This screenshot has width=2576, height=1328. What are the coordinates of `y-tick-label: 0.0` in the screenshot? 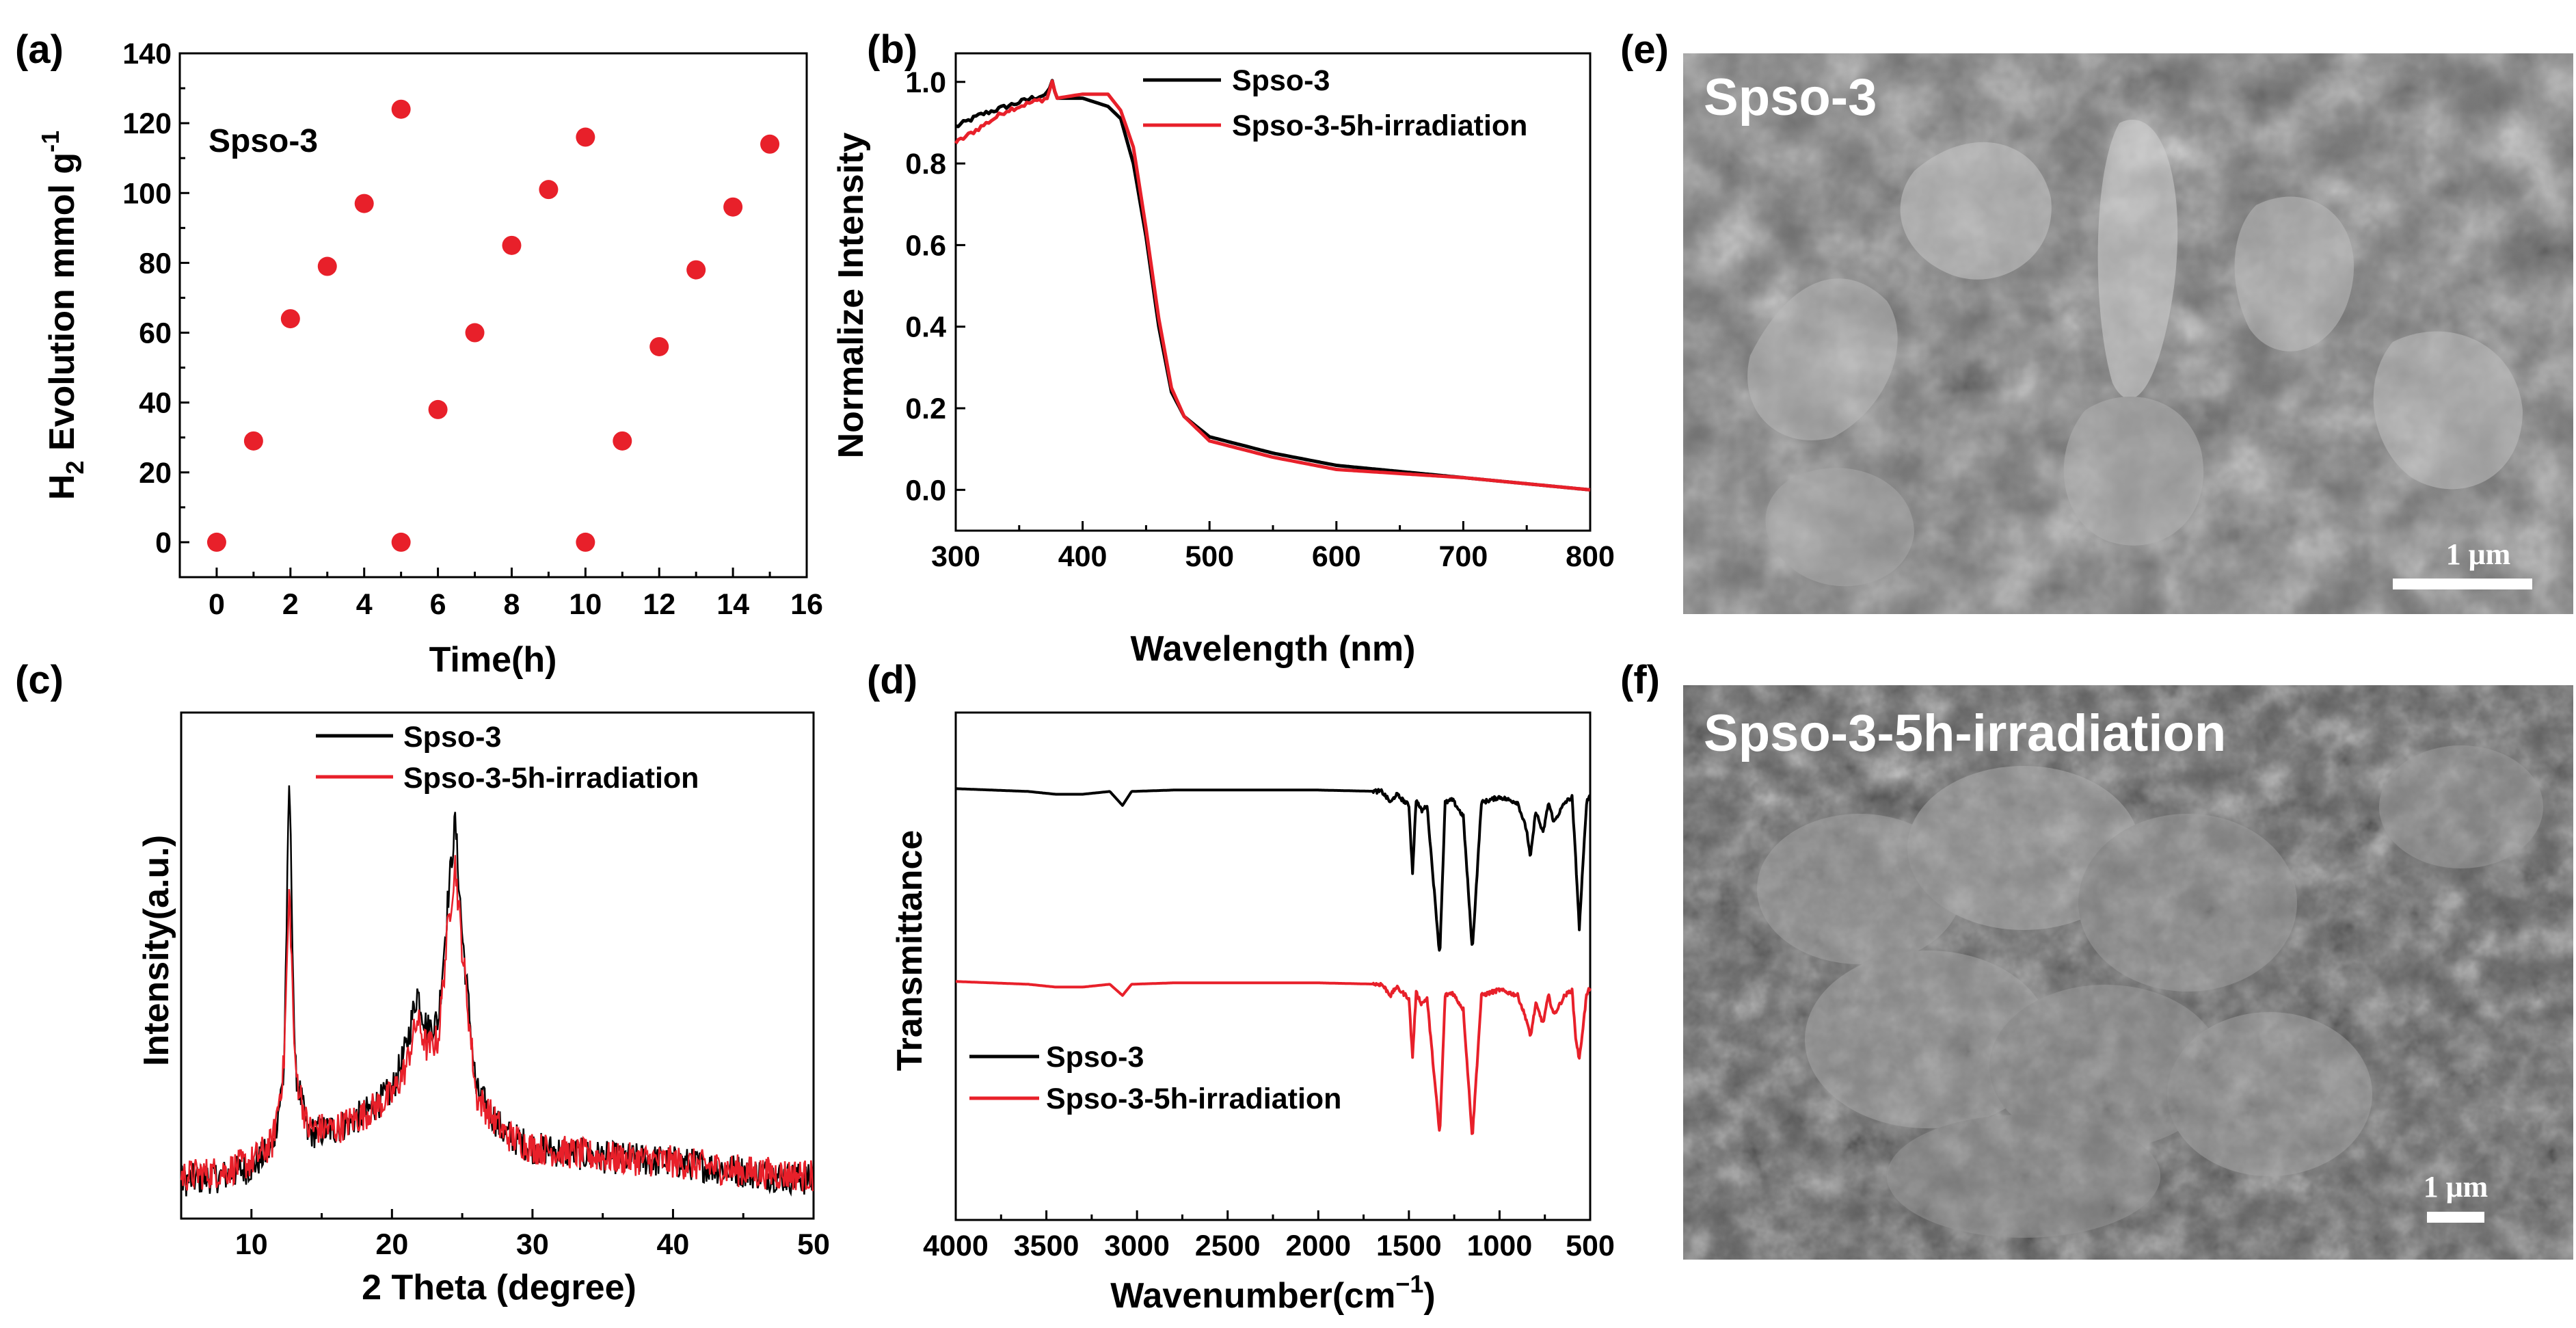 It's located at (925, 490).